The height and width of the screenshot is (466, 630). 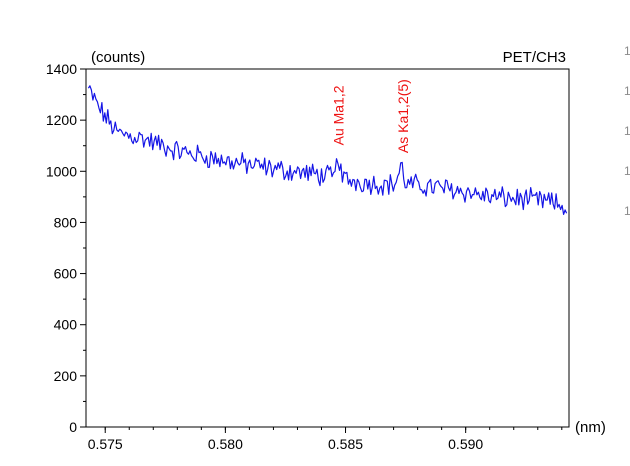 What do you see at coordinates (66, 376) in the screenshot?
I see `y-tick-label: 200` at bounding box center [66, 376].